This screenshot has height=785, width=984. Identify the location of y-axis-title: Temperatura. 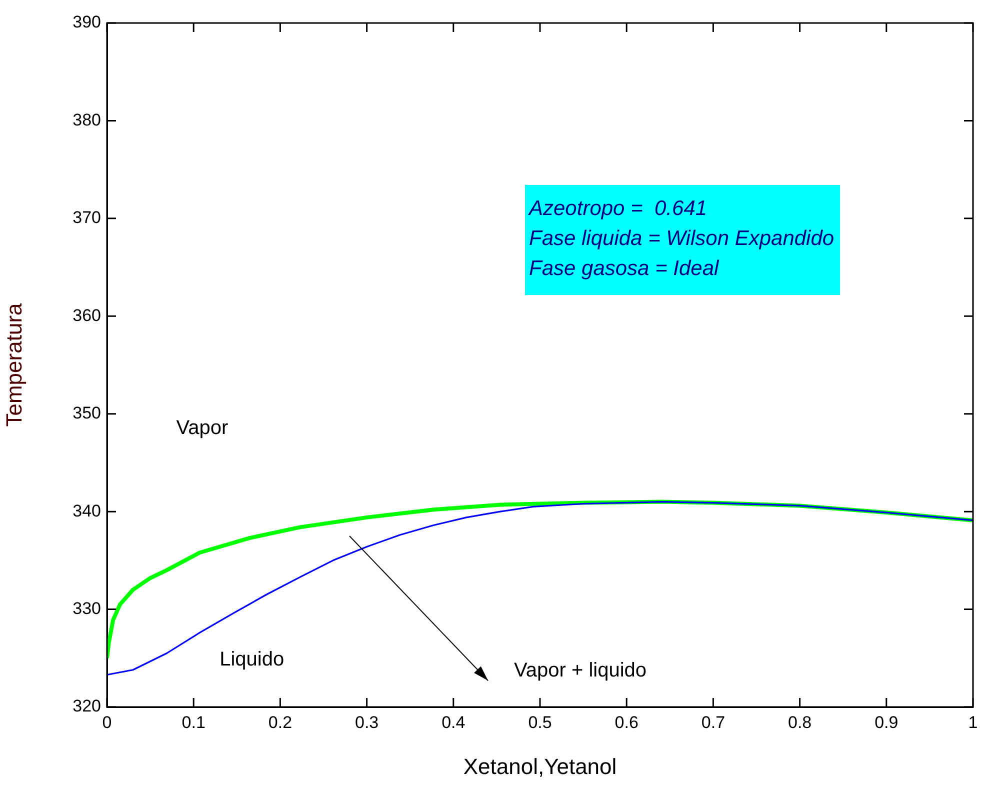
(13, 364).